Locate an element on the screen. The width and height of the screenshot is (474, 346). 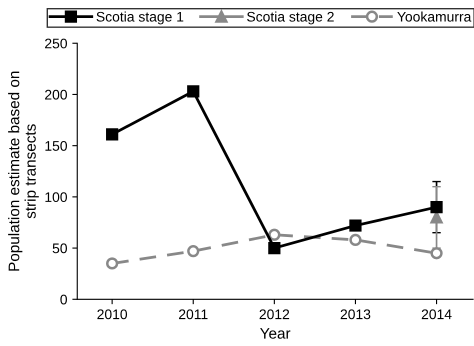
y-tick-label: 100 is located at coordinates (56, 197).